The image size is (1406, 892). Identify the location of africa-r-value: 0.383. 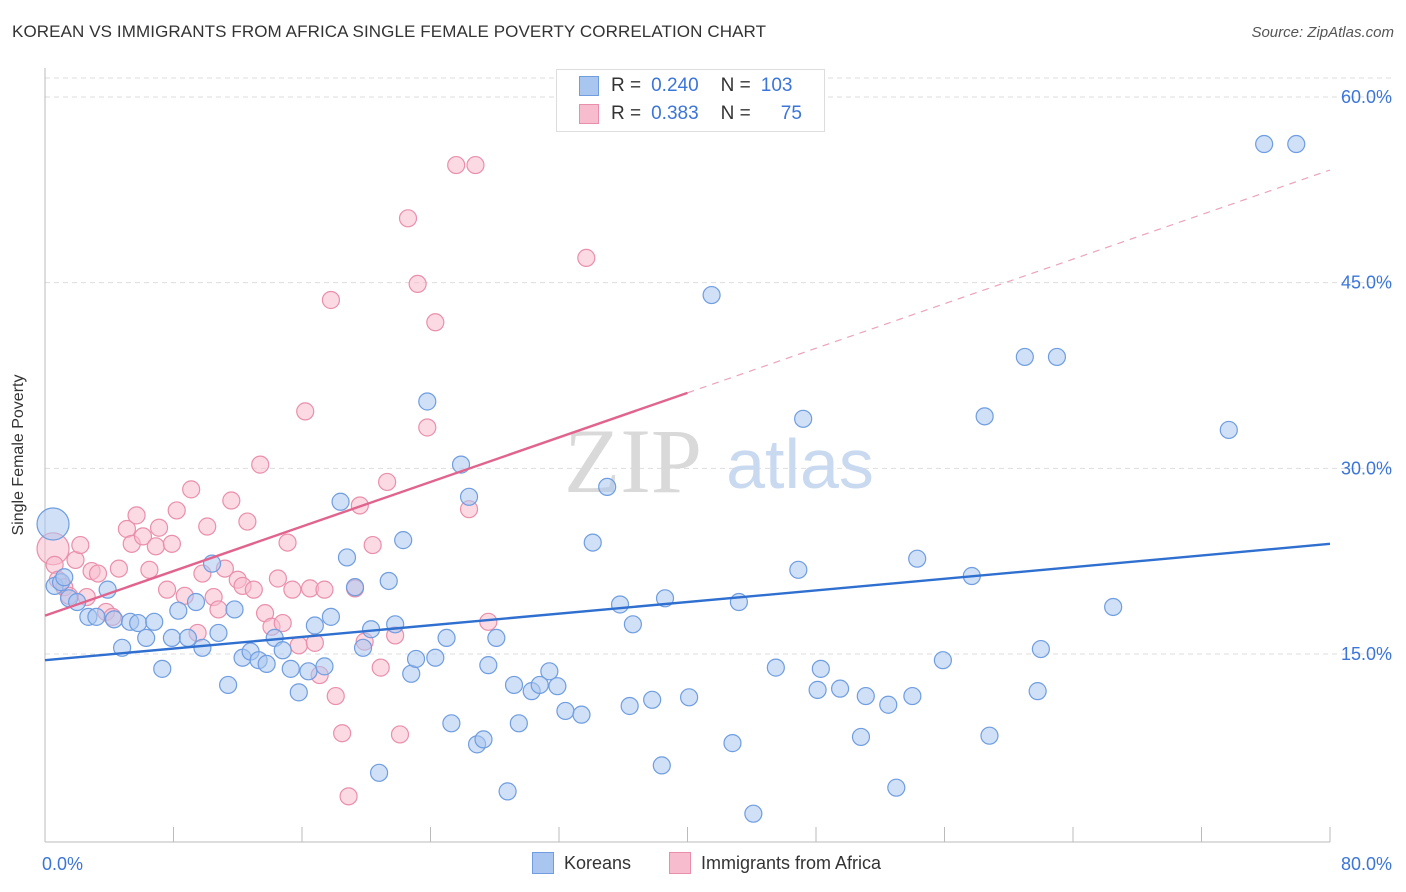
(675, 113).